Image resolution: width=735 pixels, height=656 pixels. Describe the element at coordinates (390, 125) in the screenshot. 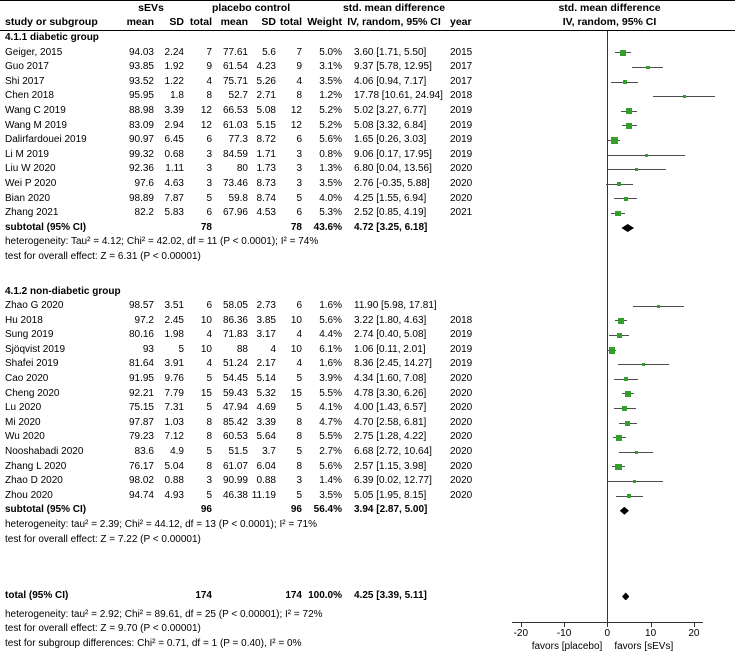

I see `ci-text: 5.08 [3.32, 6.84]` at that location.